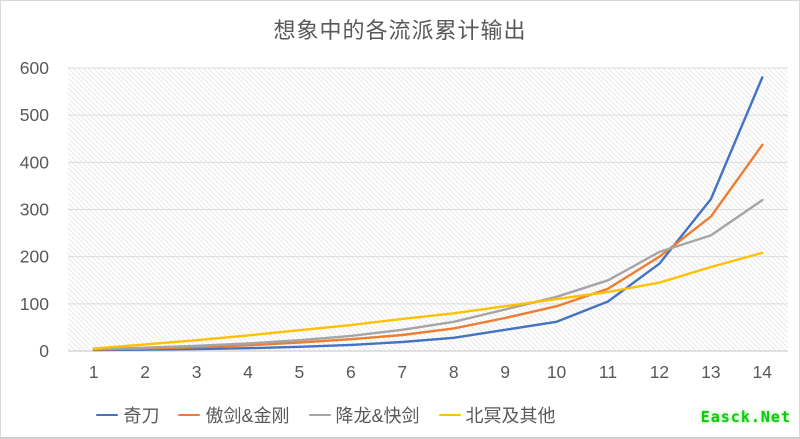 This screenshot has width=800, height=439. Describe the element at coordinates (34, 162) in the screenshot. I see `y-tick-label: 400` at that location.